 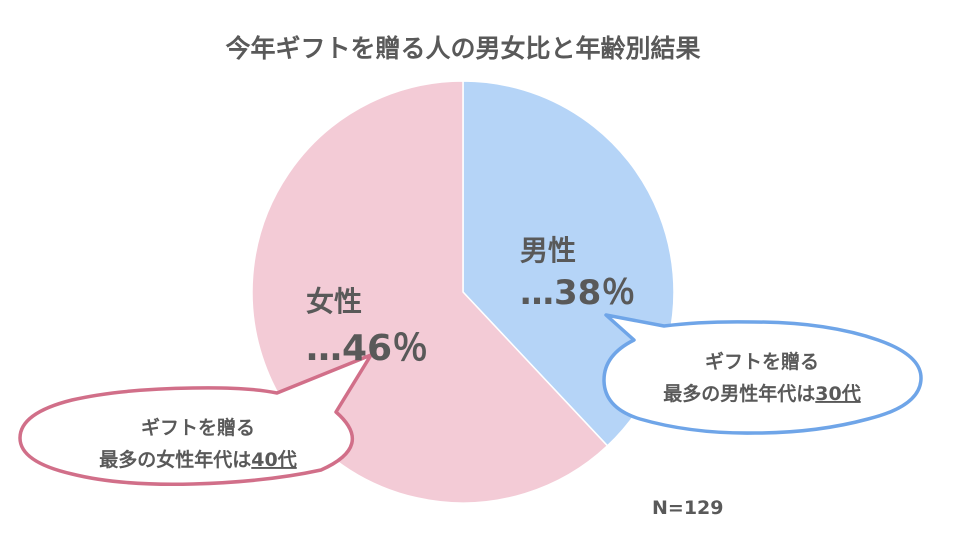 I want to click on male-callout-line2: 最多の男性年代は30代, so click(x=761, y=393).